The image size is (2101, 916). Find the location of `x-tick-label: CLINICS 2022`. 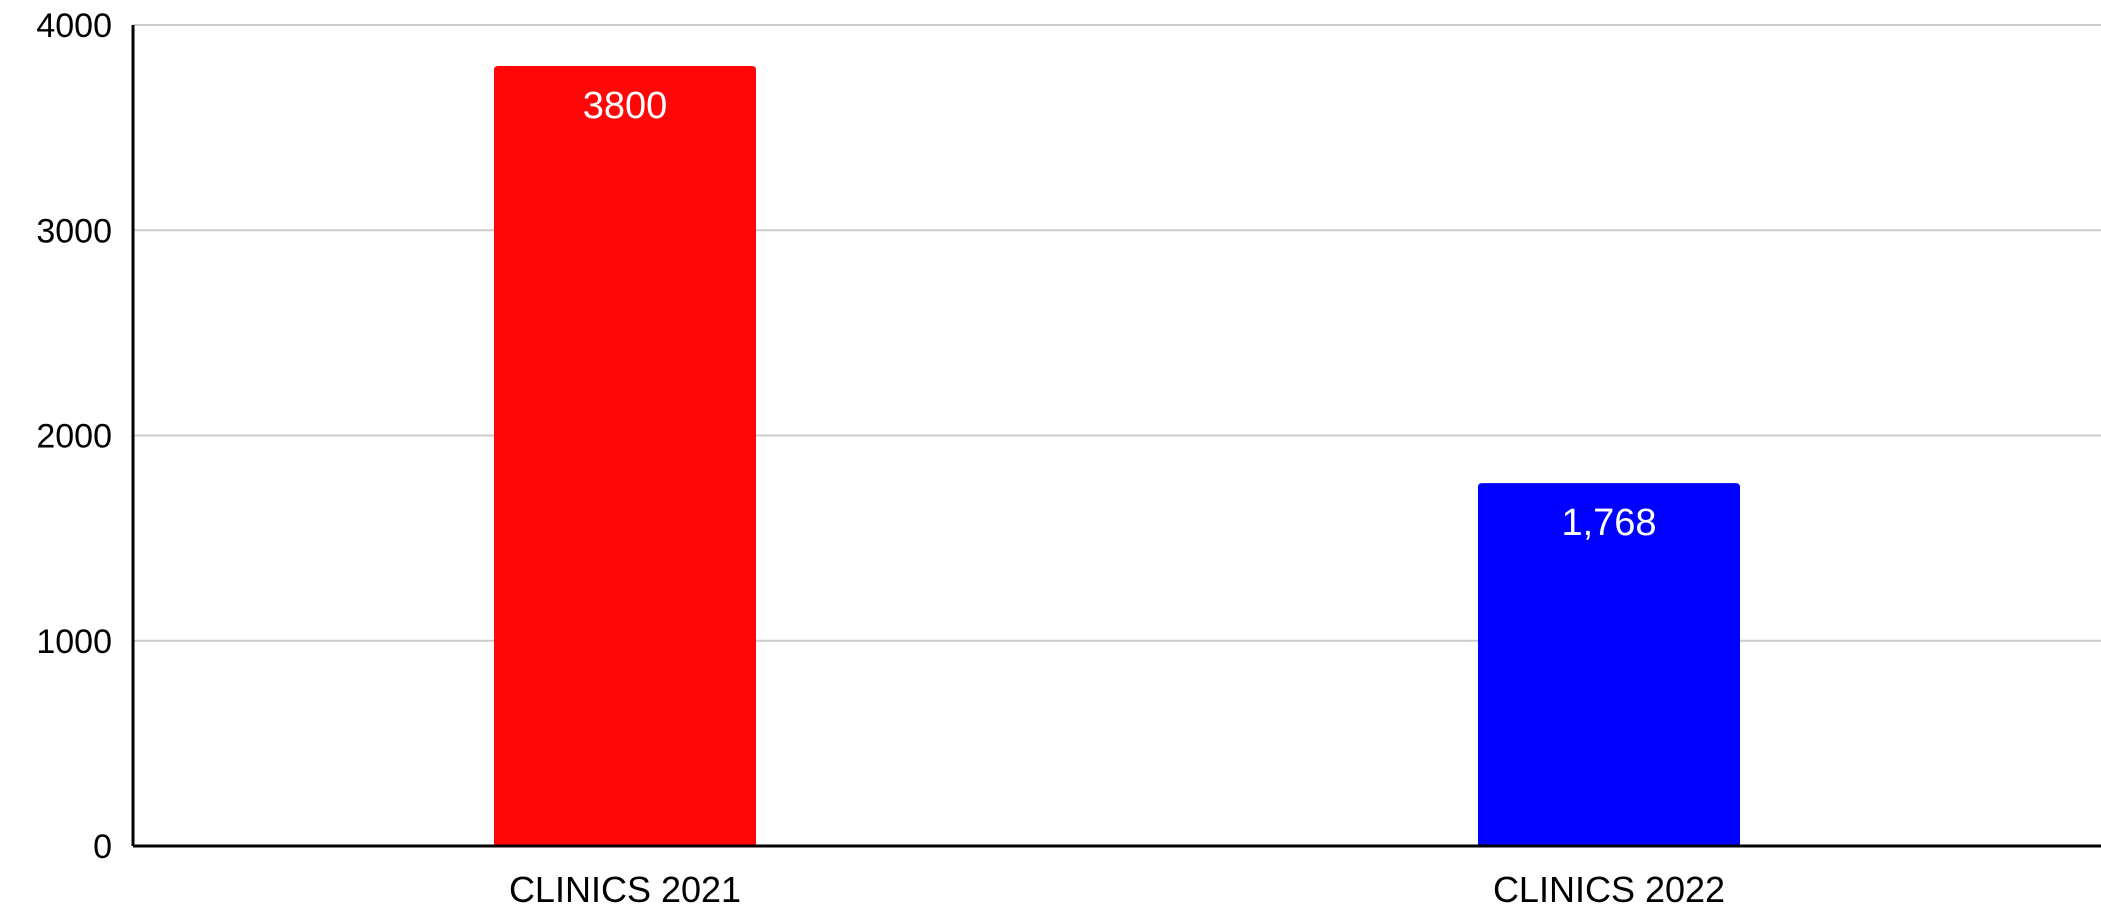

x-tick-label: CLINICS 2022 is located at coordinates (1609, 889).